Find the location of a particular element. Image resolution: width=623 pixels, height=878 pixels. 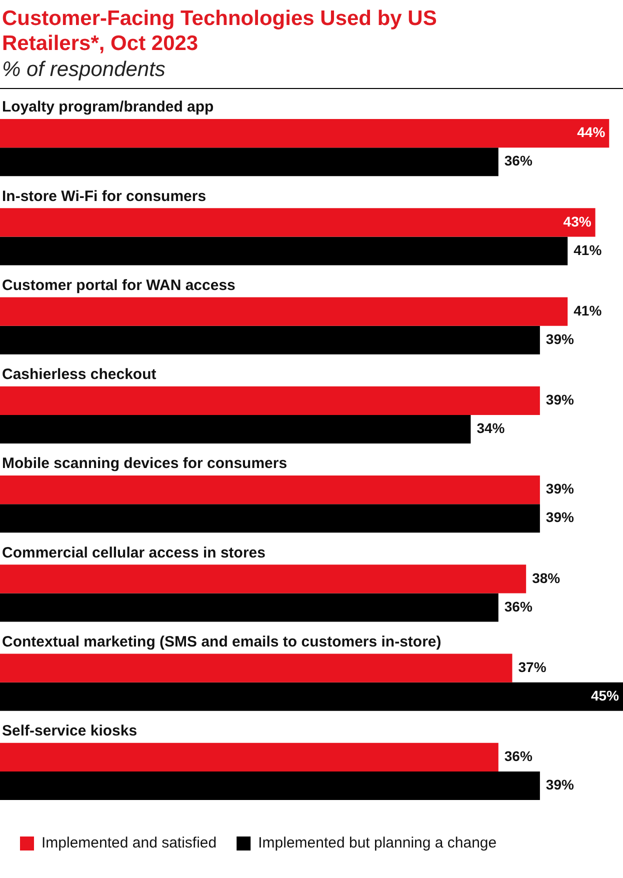

y-tick-label: Commercial cellular access in stores is located at coordinates (134, 553).